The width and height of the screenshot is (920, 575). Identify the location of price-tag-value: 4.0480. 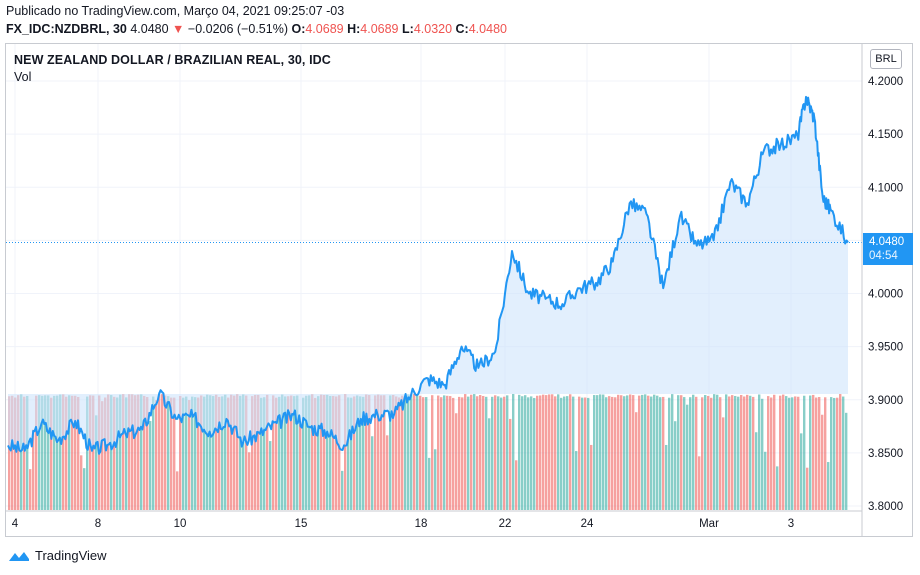
(887, 242).